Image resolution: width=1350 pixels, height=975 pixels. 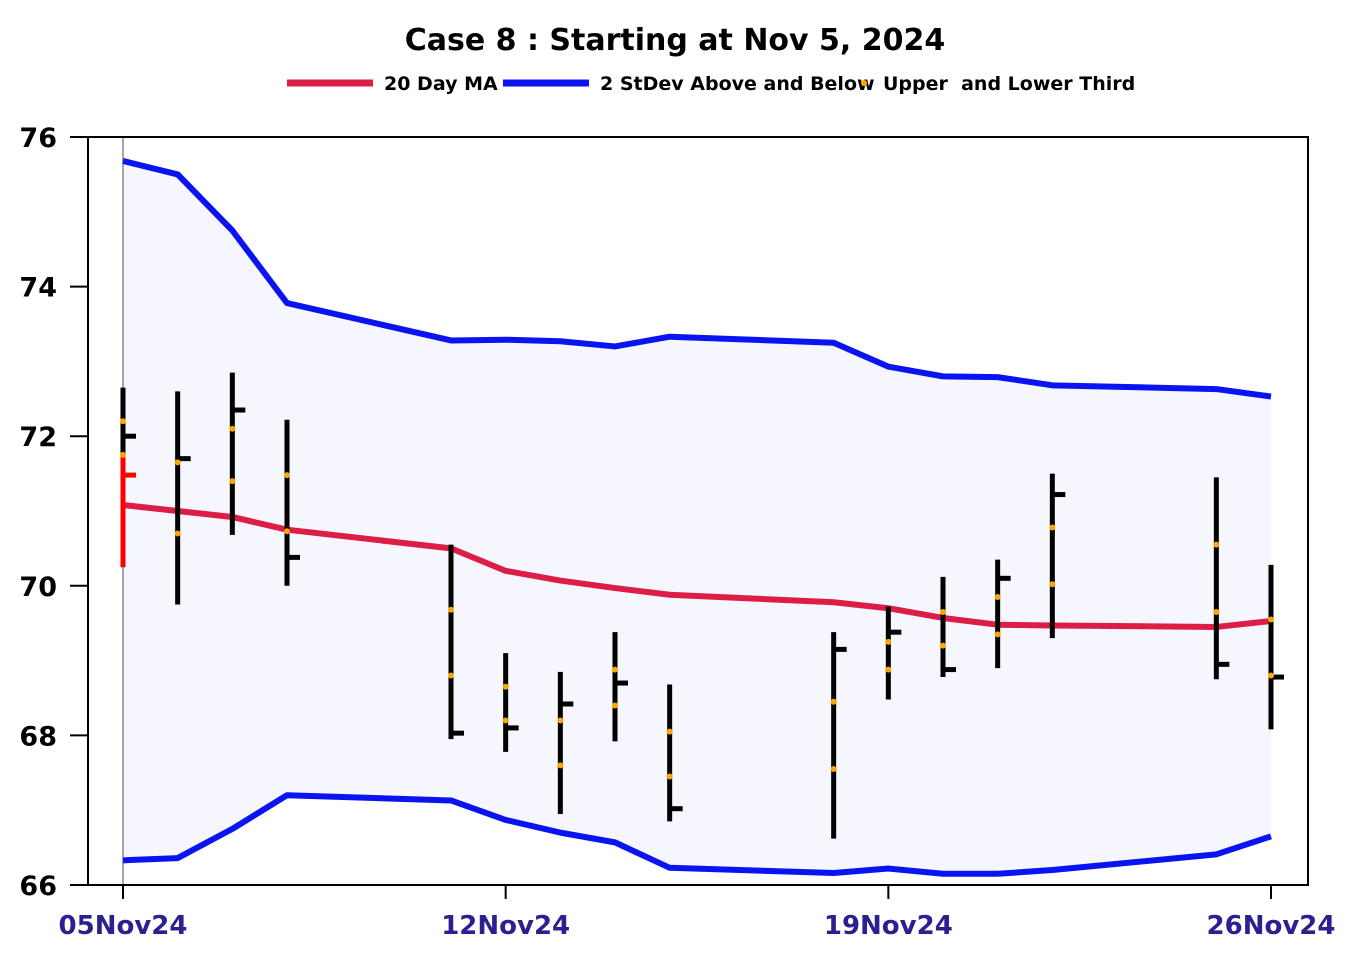 I want to click on chart-title: Case 8 : Starting at Nov 5, 2024, so click(x=675, y=40).